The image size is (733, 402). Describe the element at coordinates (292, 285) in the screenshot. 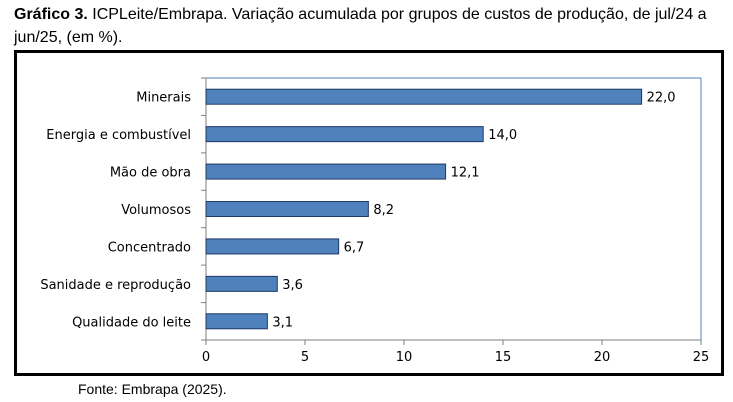

I see `data-label: 3,6` at that location.